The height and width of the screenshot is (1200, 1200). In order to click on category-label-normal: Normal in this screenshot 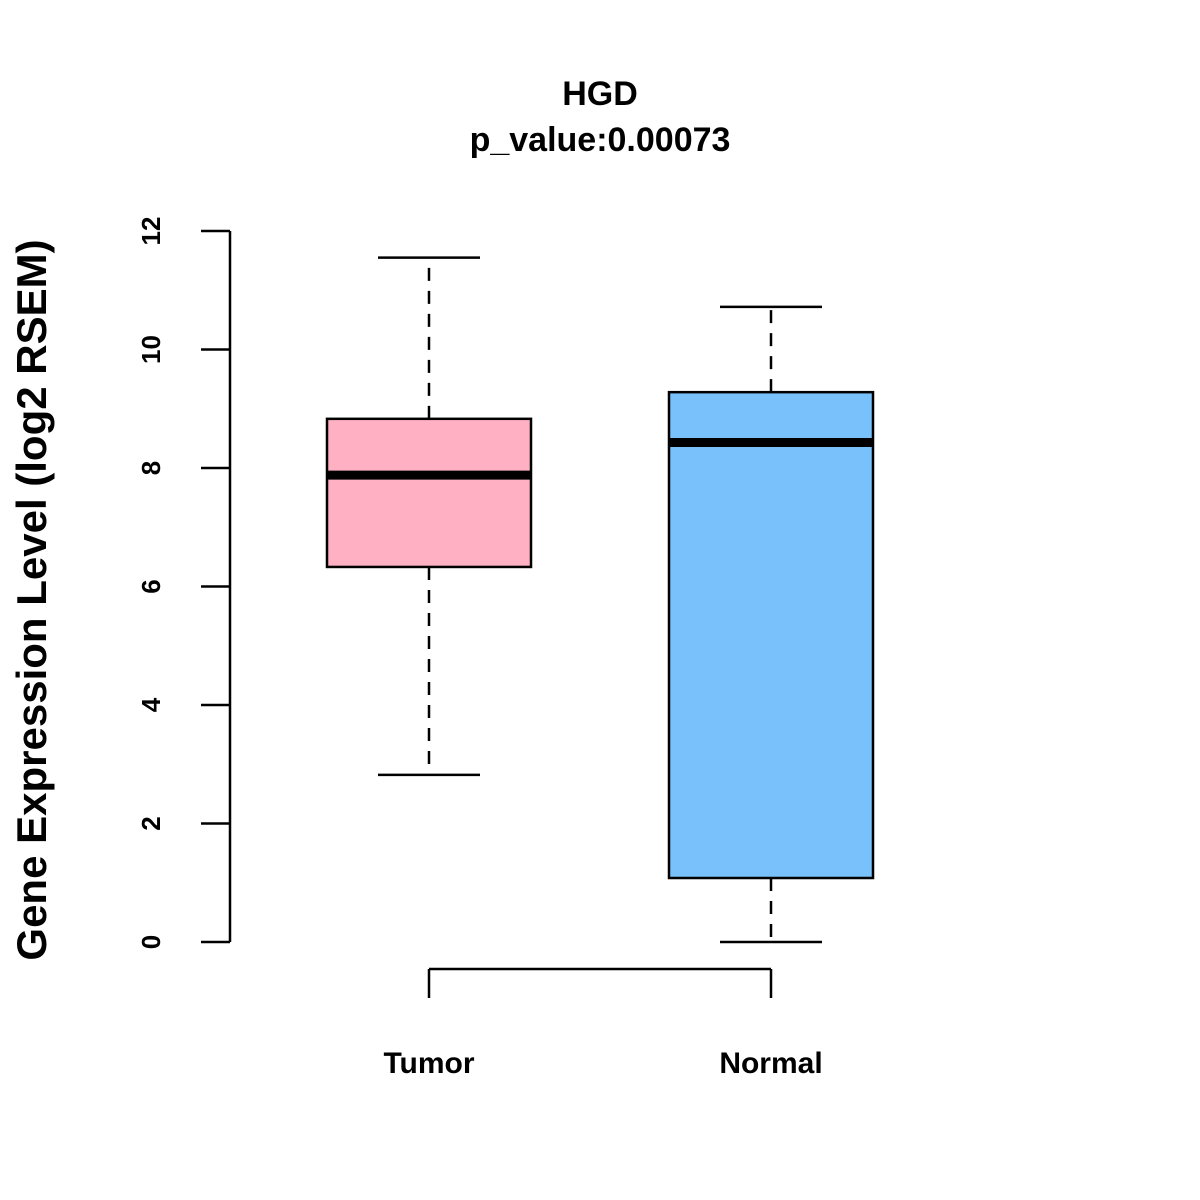, I will do `click(770, 1063)`.